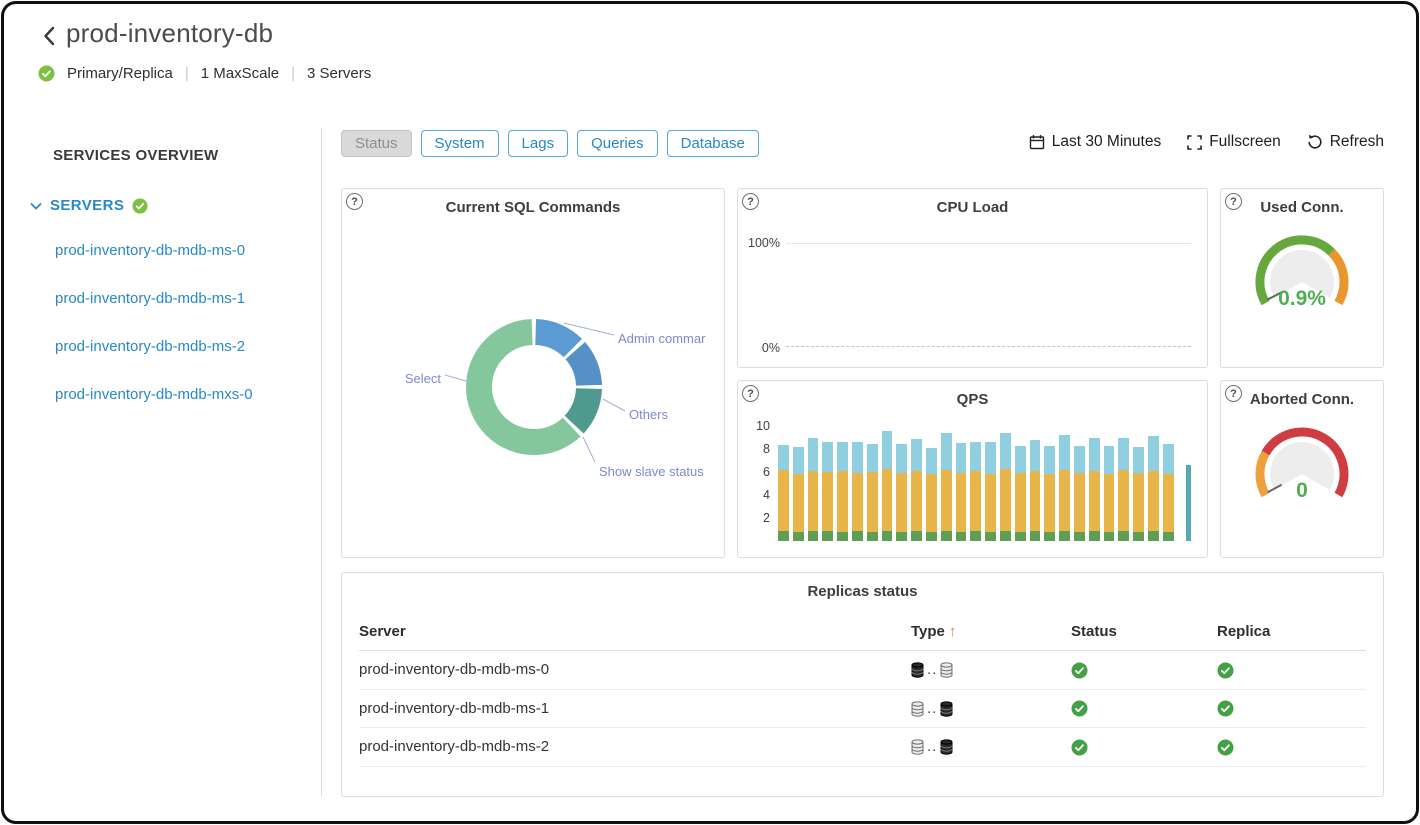 This screenshot has width=1420, height=825. What do you see at coordinates (649, 414) in the screenshot?
I see `donut-label: Others` at bounding box center [649, 414].